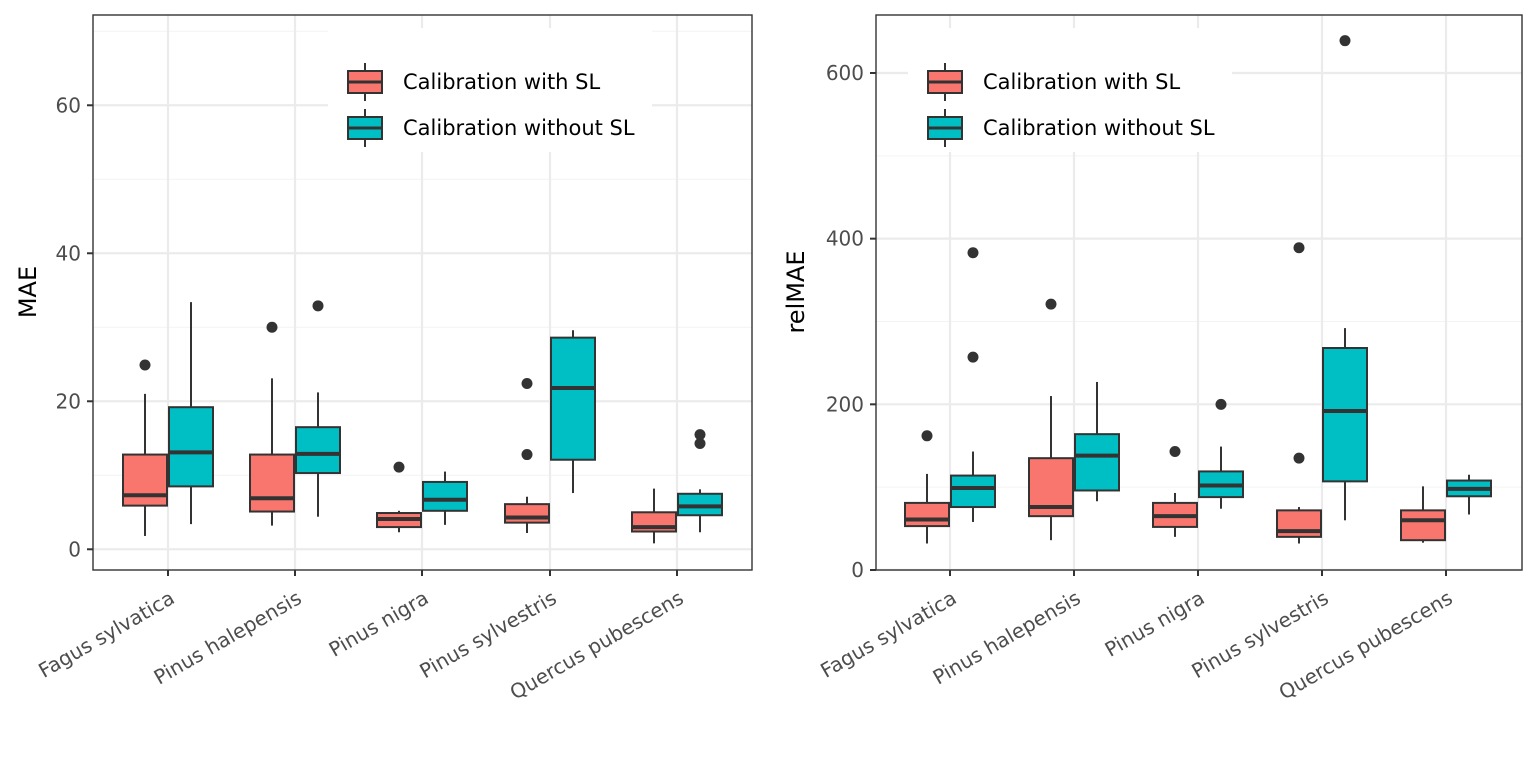  What do you see at coordinates (845, 239) in the screenshot?
I see `y-tick-label: 400` at bounding box center [845, 239].